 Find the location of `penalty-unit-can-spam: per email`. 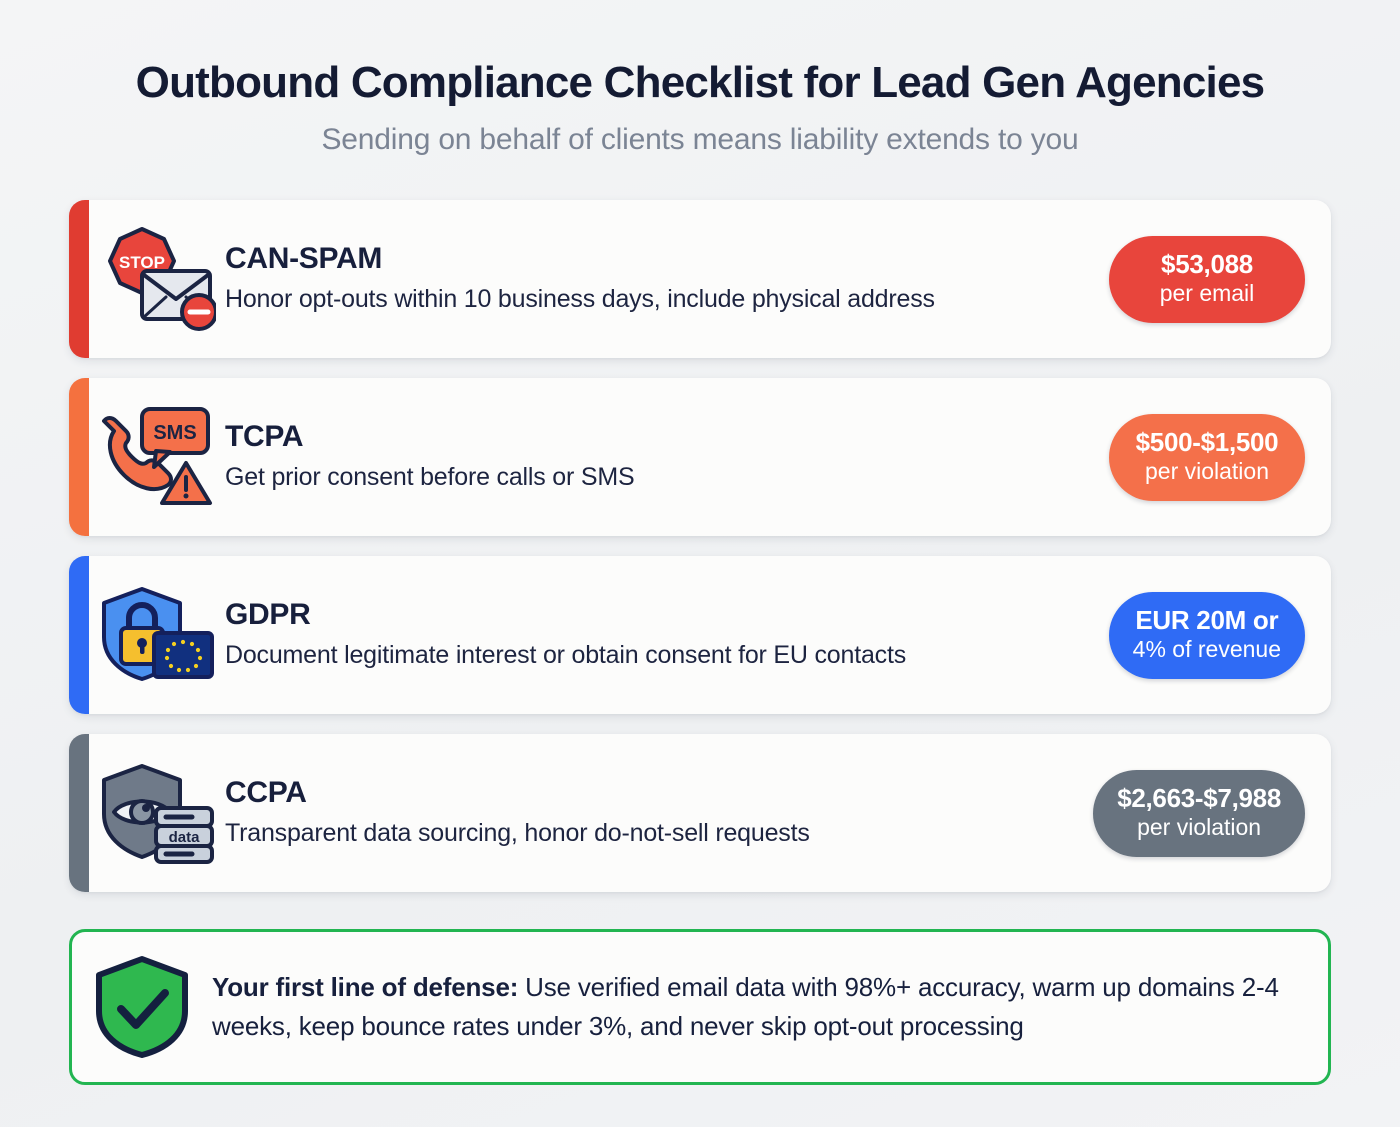

penalty-unit-can-spam: per email is located at coordinates (1207, 292).